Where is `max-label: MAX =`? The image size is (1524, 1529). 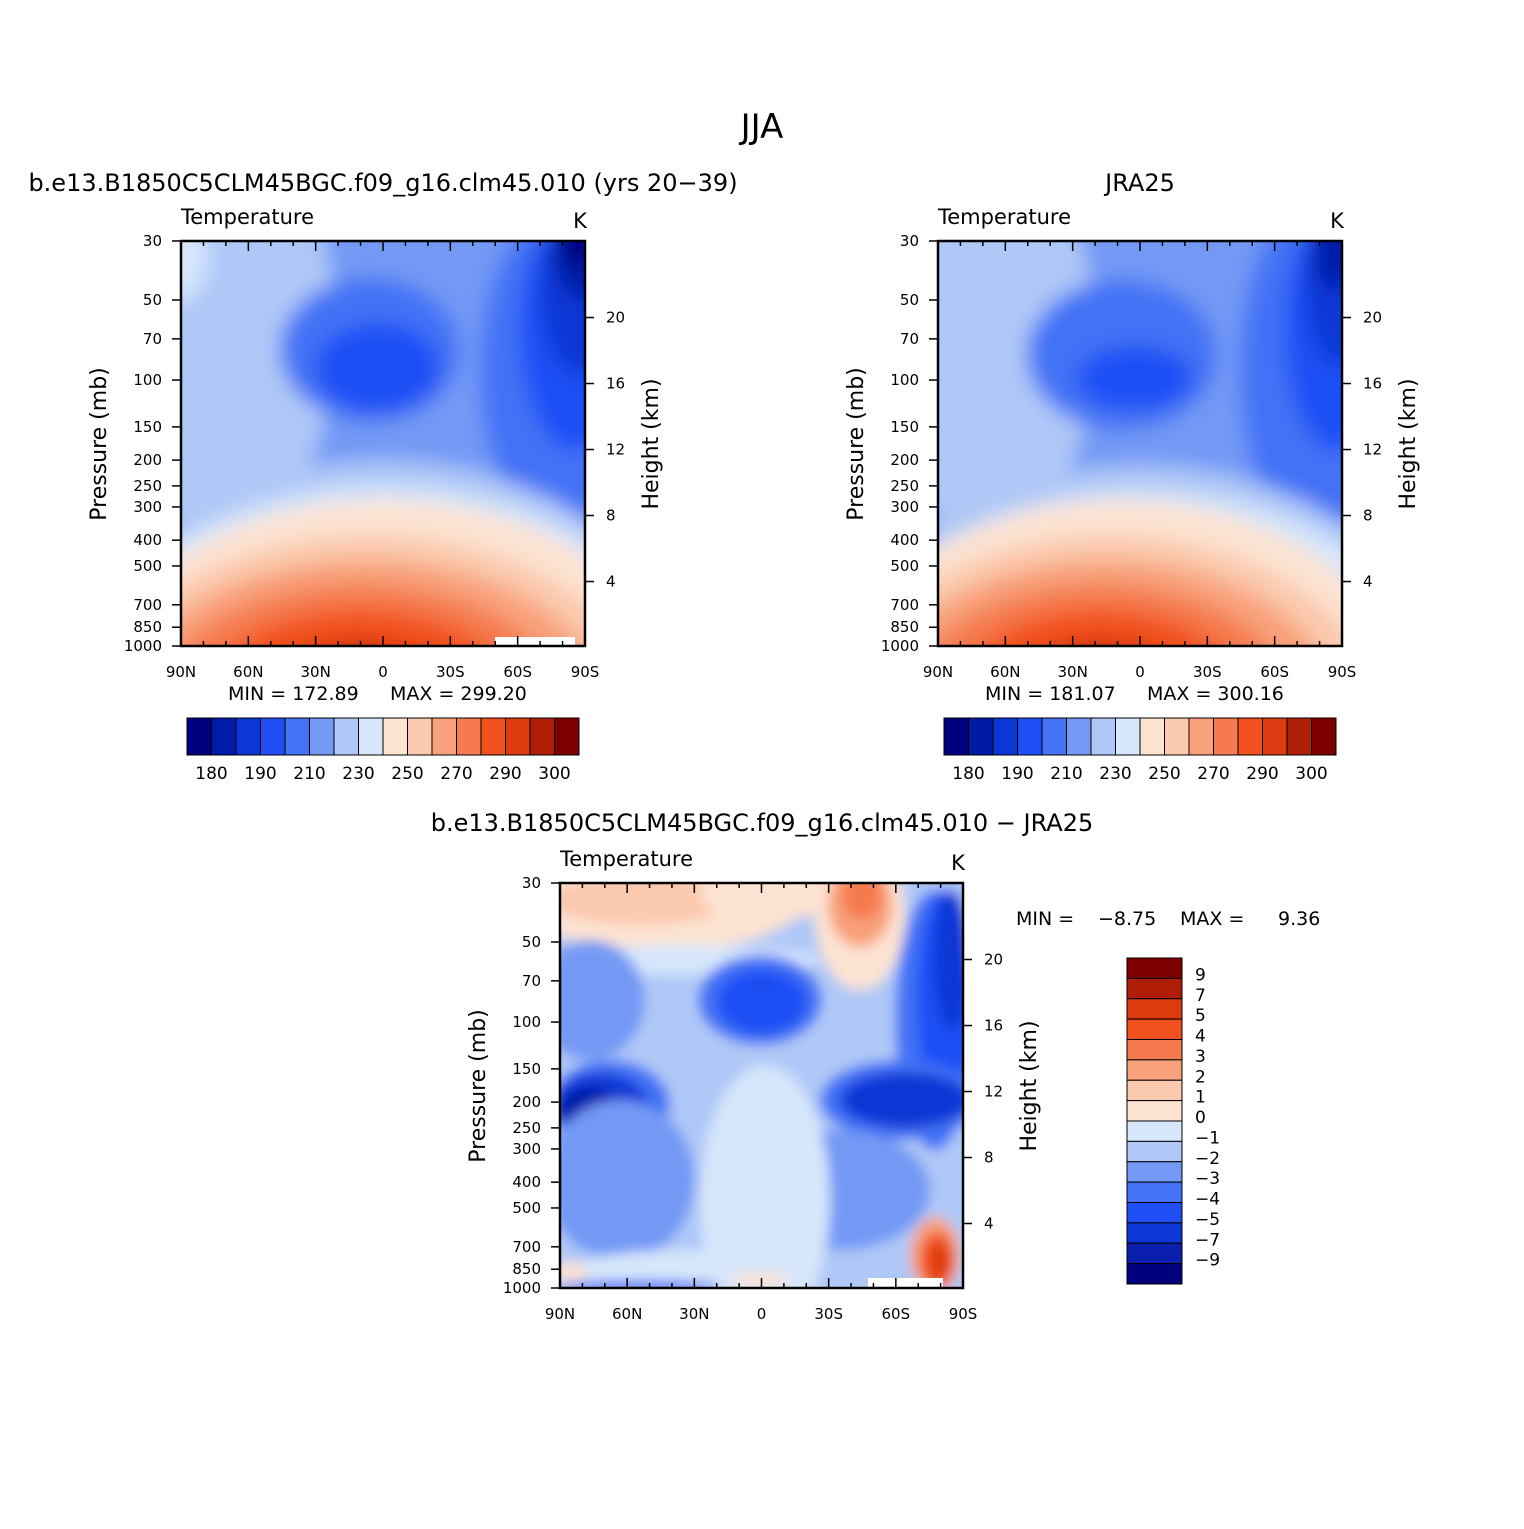 max-label: MAX = is located at coordinates (1212, 919).